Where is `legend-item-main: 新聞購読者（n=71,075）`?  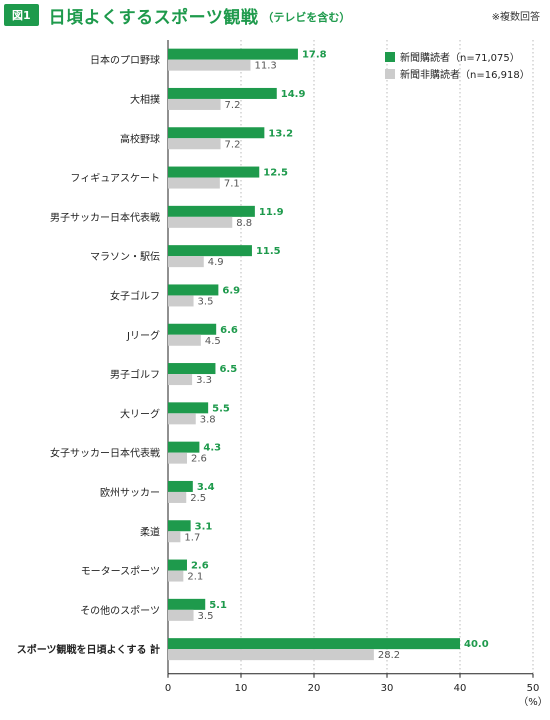
legend-item-main: 新聞購読者（n=71,075） is located at coordinates (457, 56).